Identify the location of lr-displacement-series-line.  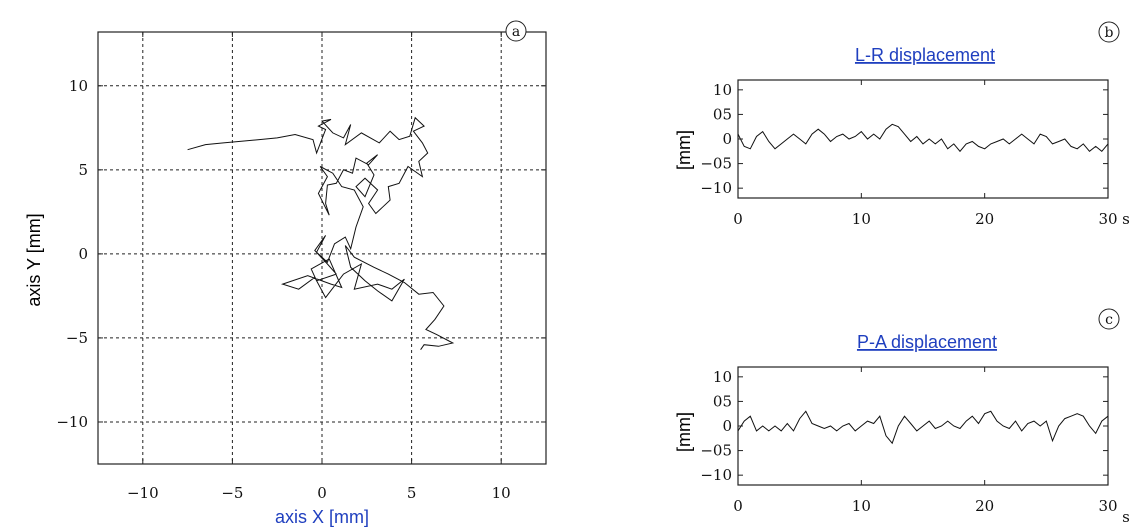
(923, 138).